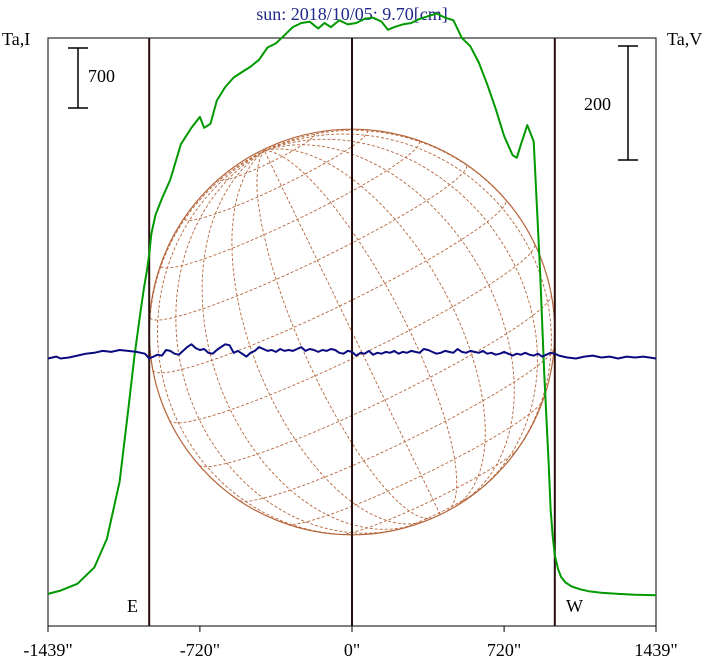  Describe the element at coordinates (504, 650) in the screenshot. I see `x-tick-label: 720"` at that location.